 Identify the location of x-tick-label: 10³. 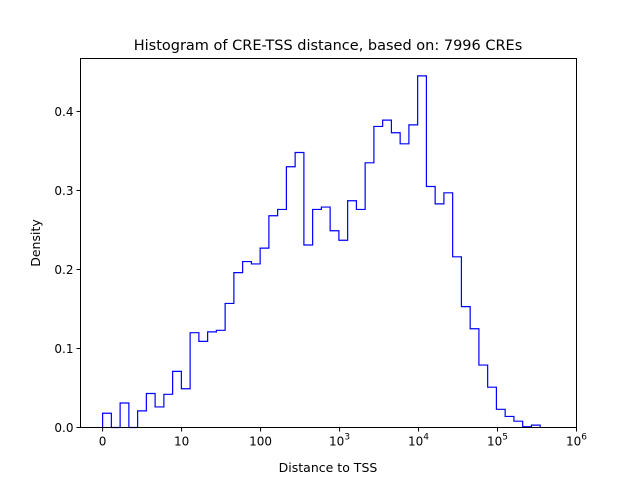
(339, 441).